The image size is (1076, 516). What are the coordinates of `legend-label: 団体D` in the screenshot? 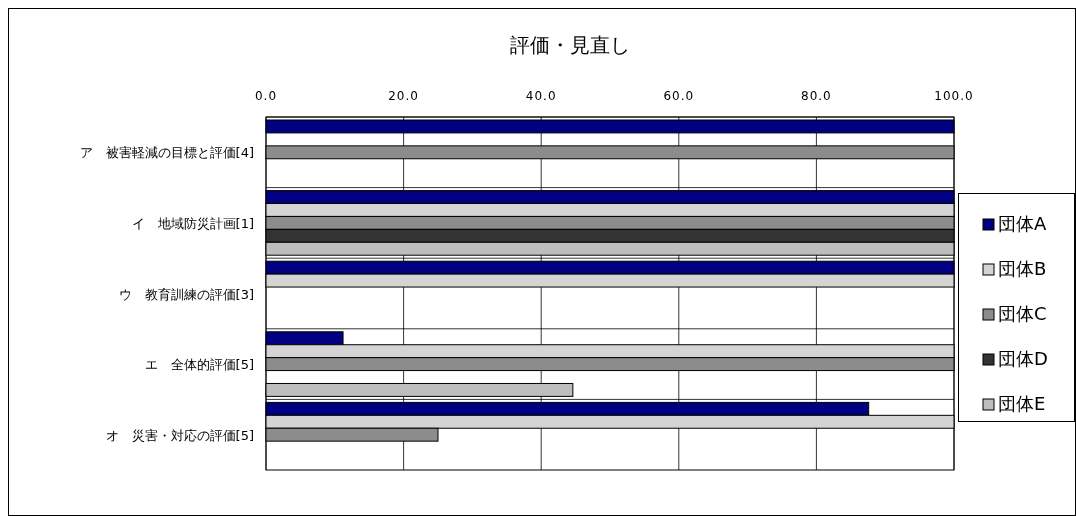 It's located at (1023, 358).